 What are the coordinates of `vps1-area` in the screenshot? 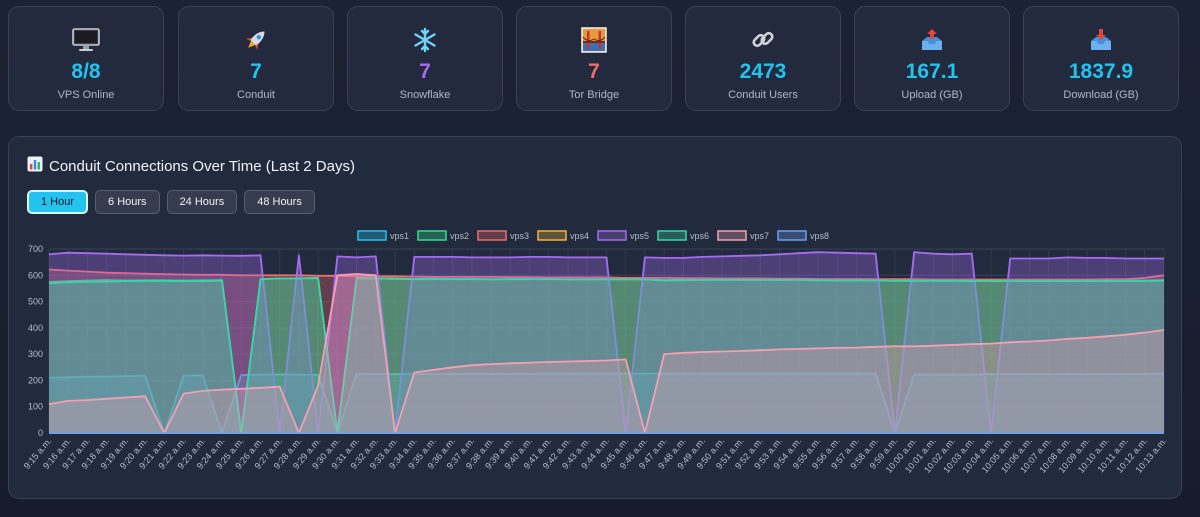 It's located at (606, 403).